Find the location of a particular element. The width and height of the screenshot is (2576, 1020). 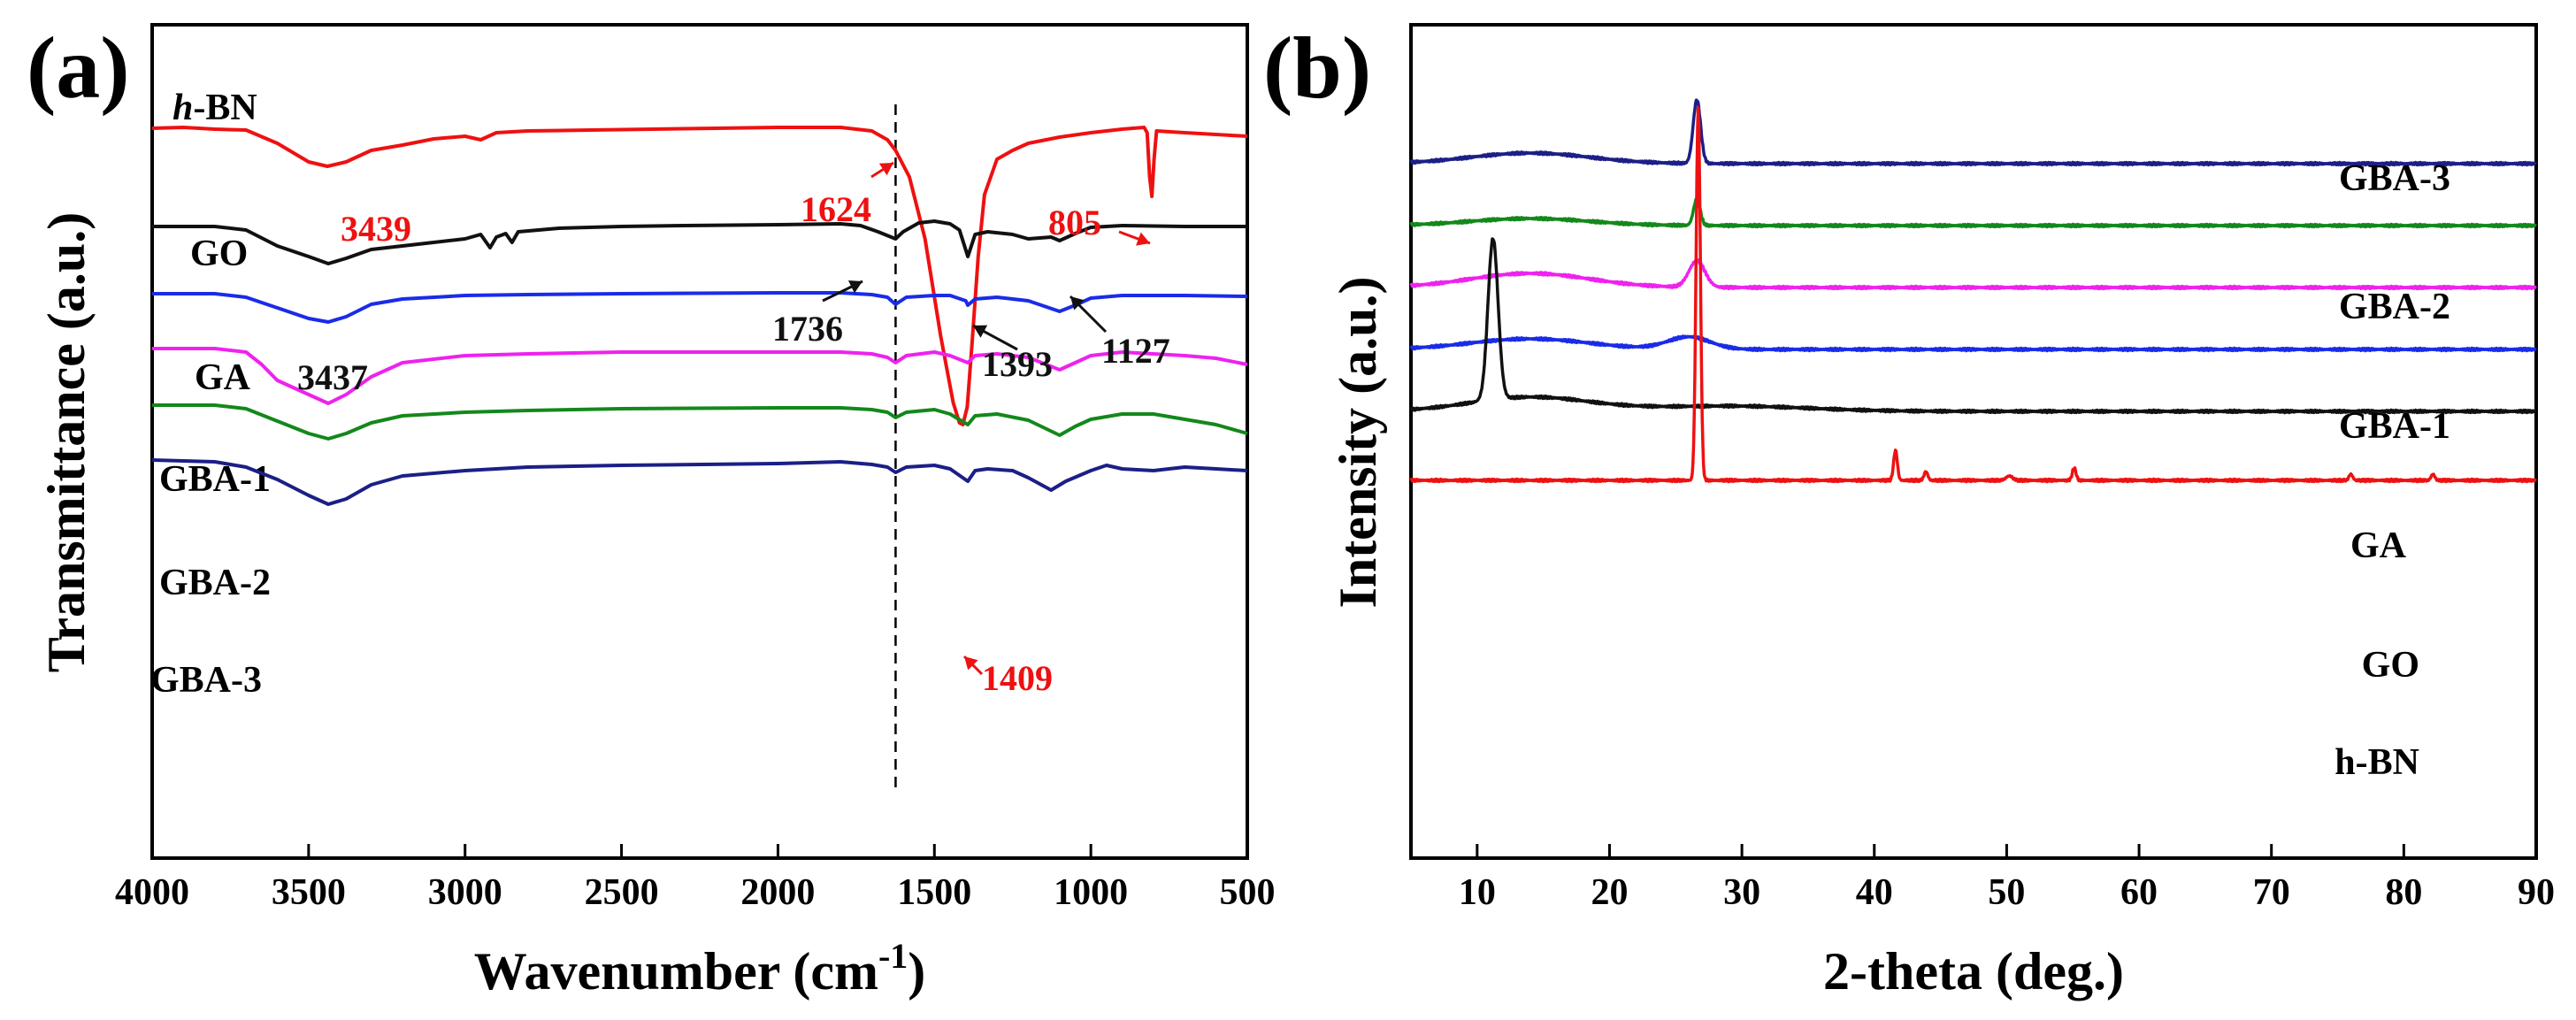

panel-b-tick-label-30: 30 is located at coordinates (1741, 892).